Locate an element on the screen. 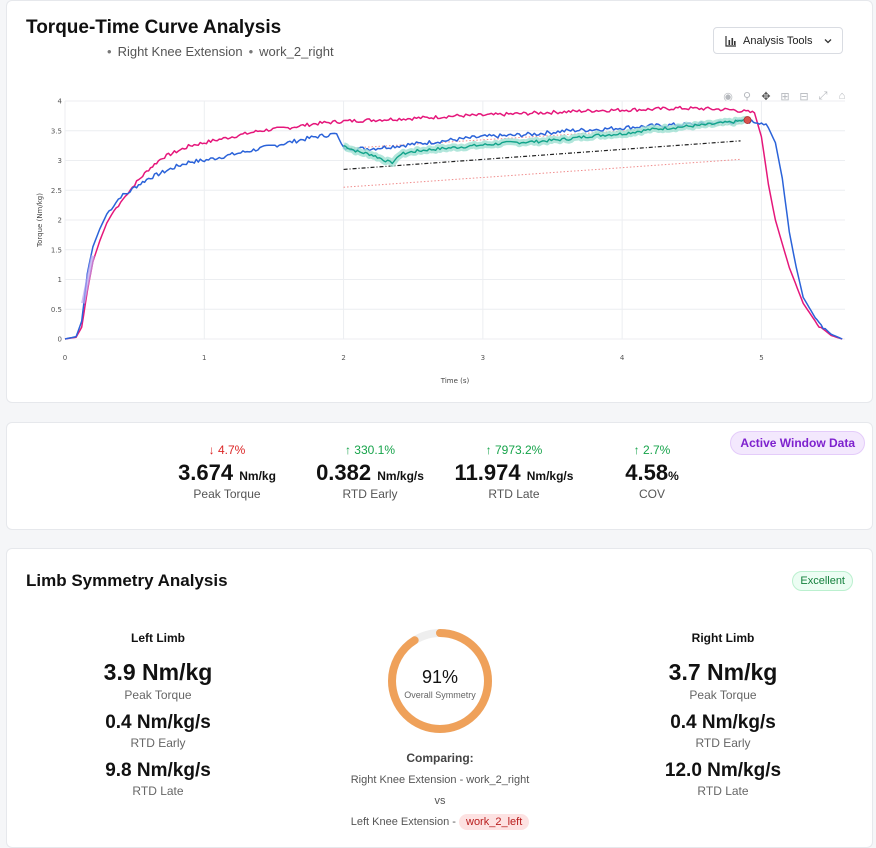  metric-label: RTD Early is located at coordinates (370, 494).